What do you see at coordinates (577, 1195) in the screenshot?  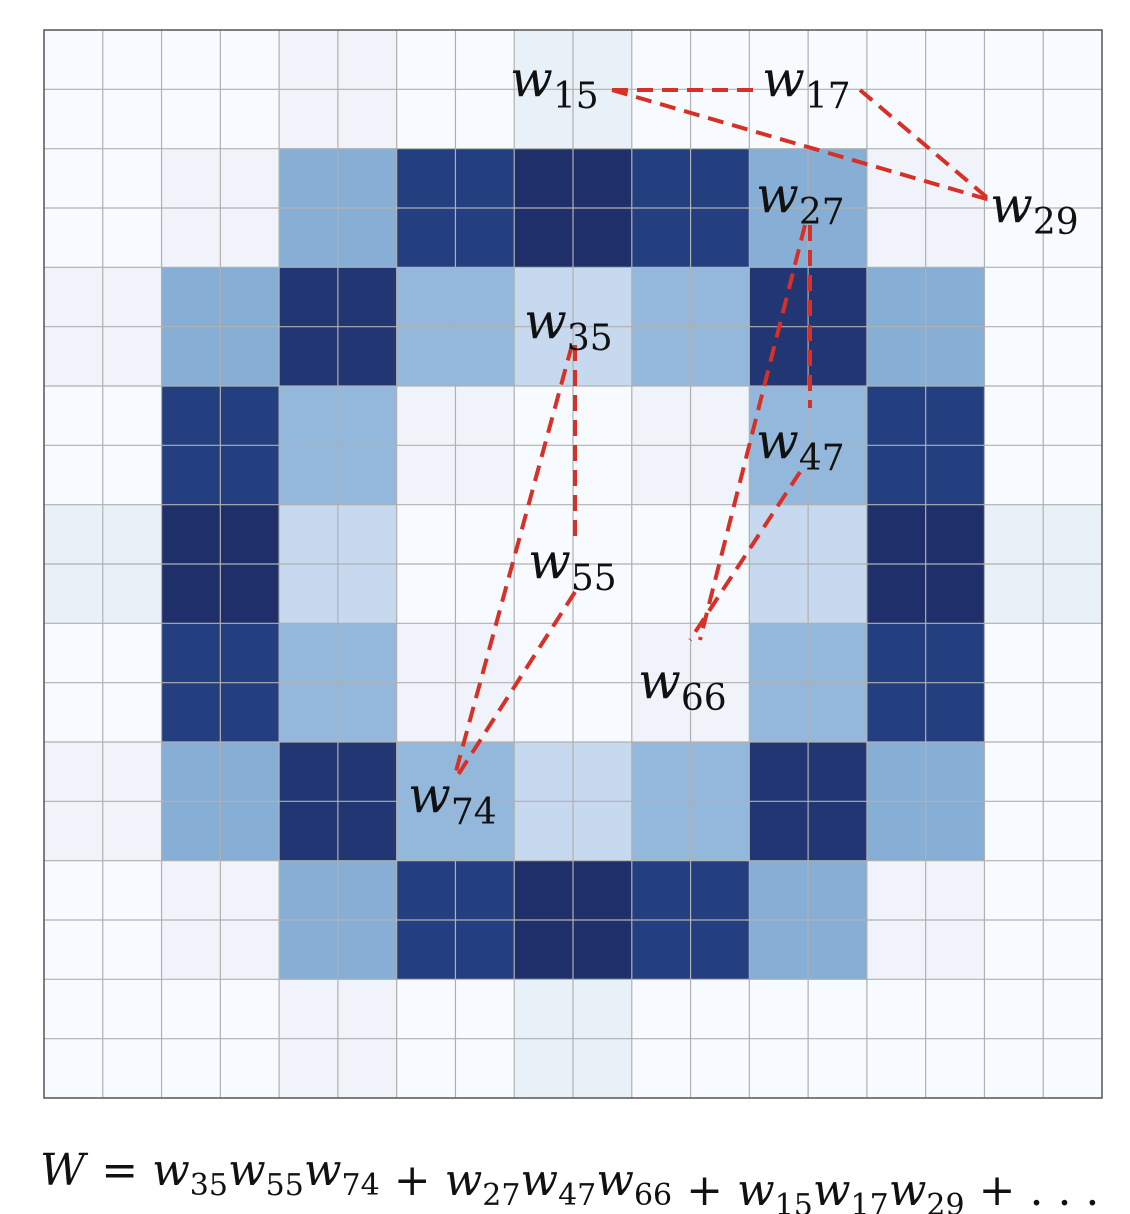 I see `formula-sub: 47` at bounding box center [577, 1195].